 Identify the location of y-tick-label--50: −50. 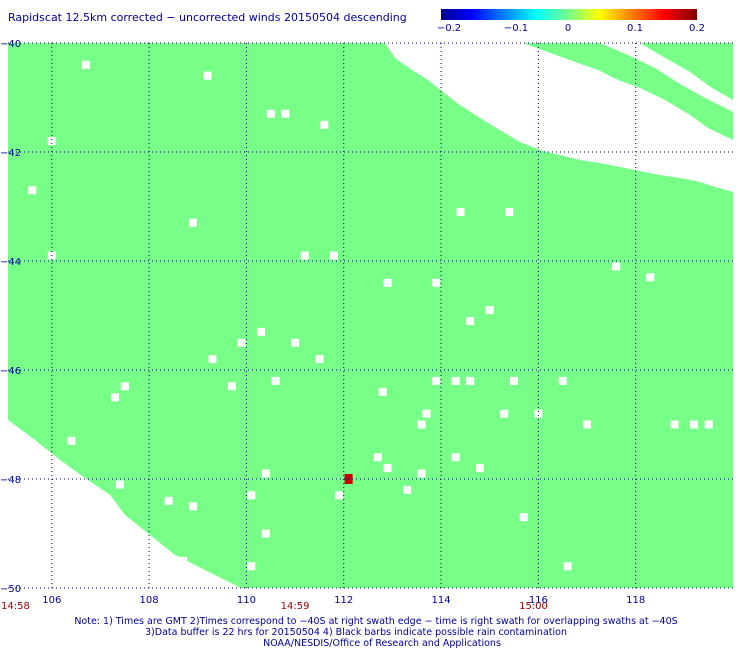
(10, 589).